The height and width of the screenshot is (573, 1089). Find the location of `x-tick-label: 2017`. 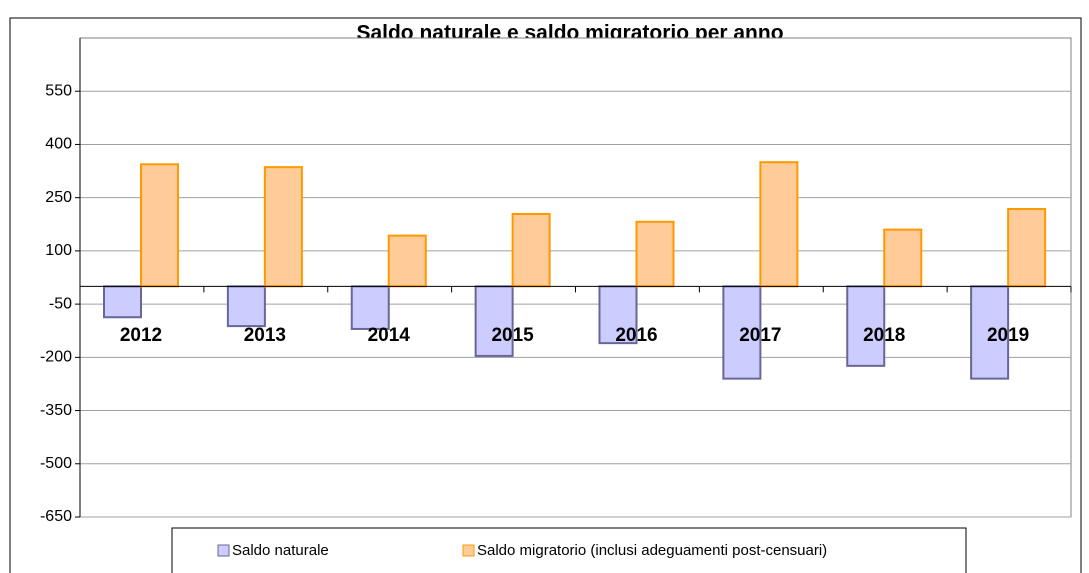

x-tick-label: 2017 is located at coordinates (760, 335).